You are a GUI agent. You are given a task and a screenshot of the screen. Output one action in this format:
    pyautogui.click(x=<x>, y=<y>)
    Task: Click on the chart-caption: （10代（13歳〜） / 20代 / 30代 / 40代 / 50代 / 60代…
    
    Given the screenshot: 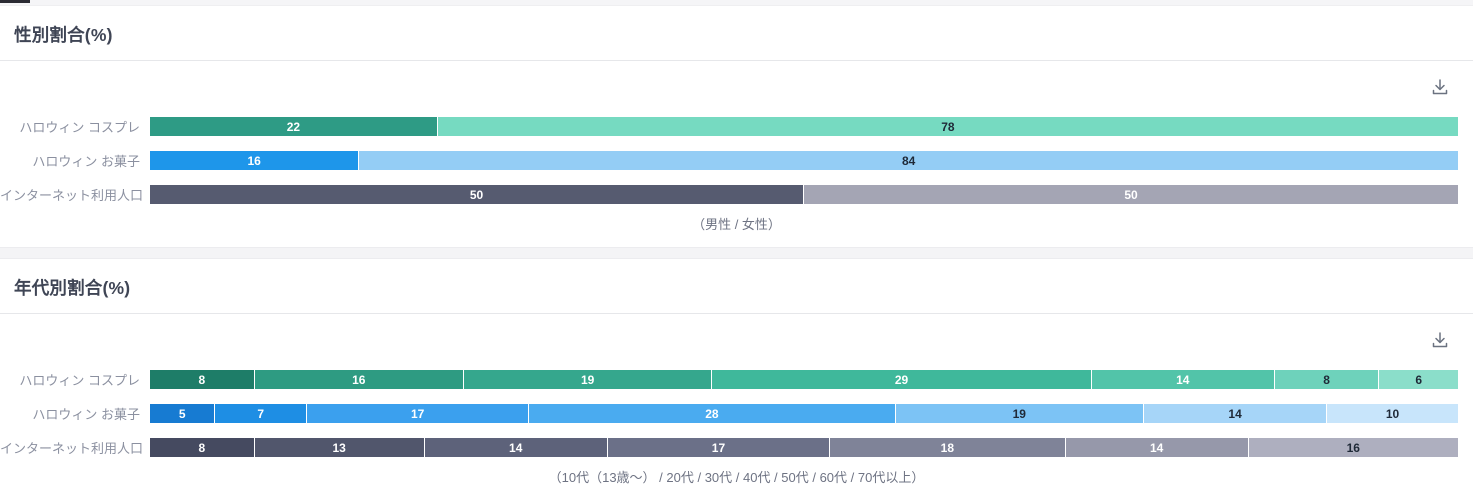 What is the action you would take?
    pyautogui.click(x=736, y=477)
    